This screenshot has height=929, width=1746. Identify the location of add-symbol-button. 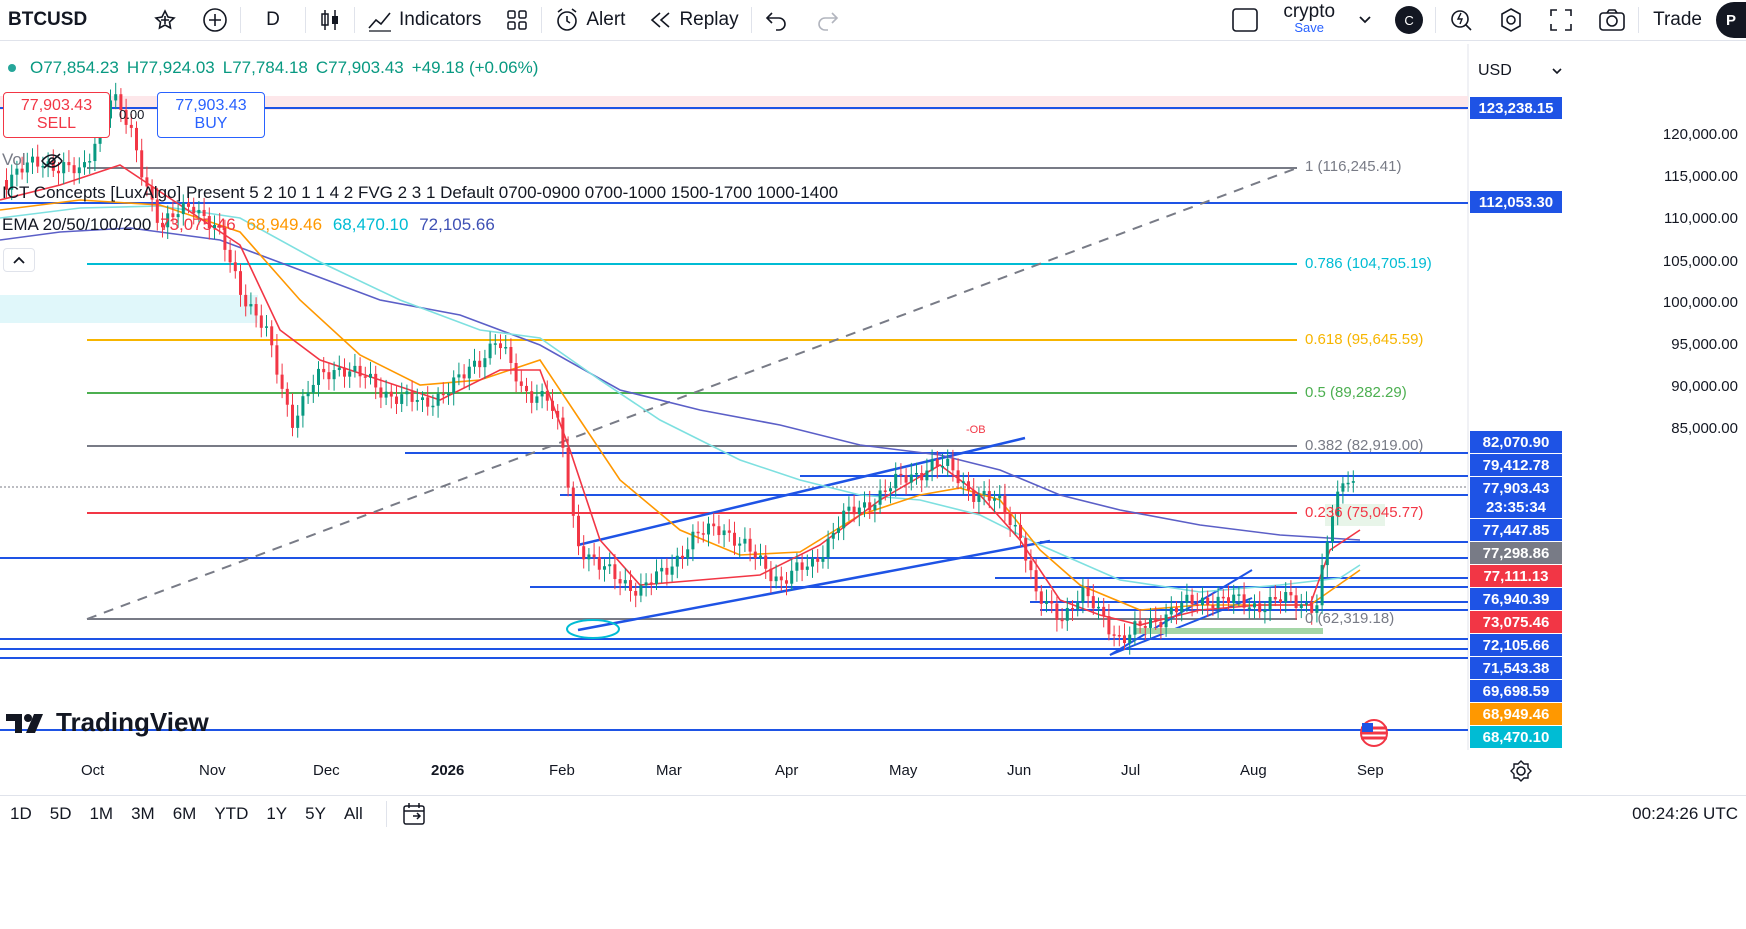
(215, 20).